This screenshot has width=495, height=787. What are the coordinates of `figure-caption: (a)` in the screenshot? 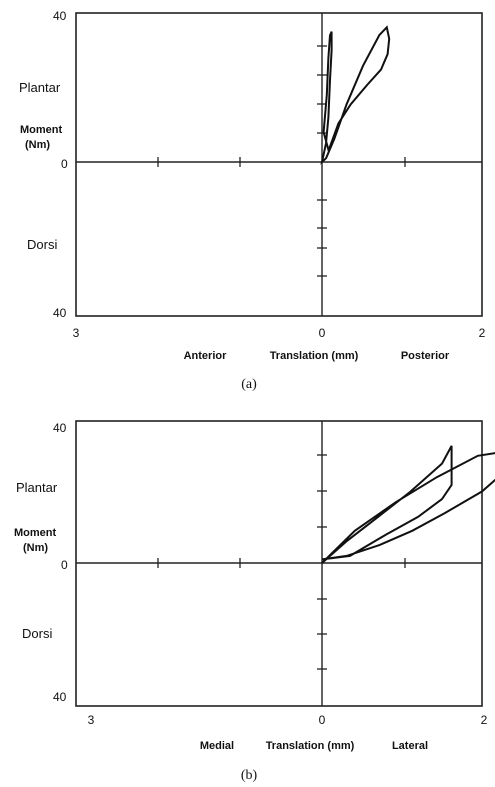 It's located at (249, 384).